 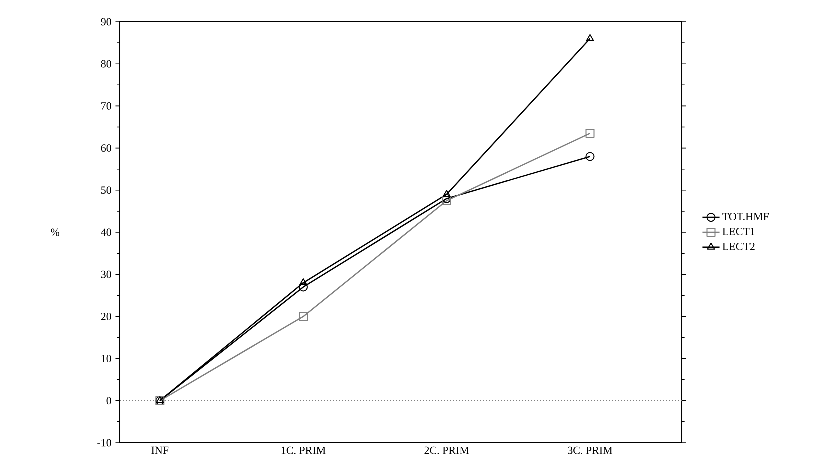 What do you see at coordinates (304, 450) in the screenshot?
I see `x-tick-label: 1C. PRIM` at bounding box center [304, 450].